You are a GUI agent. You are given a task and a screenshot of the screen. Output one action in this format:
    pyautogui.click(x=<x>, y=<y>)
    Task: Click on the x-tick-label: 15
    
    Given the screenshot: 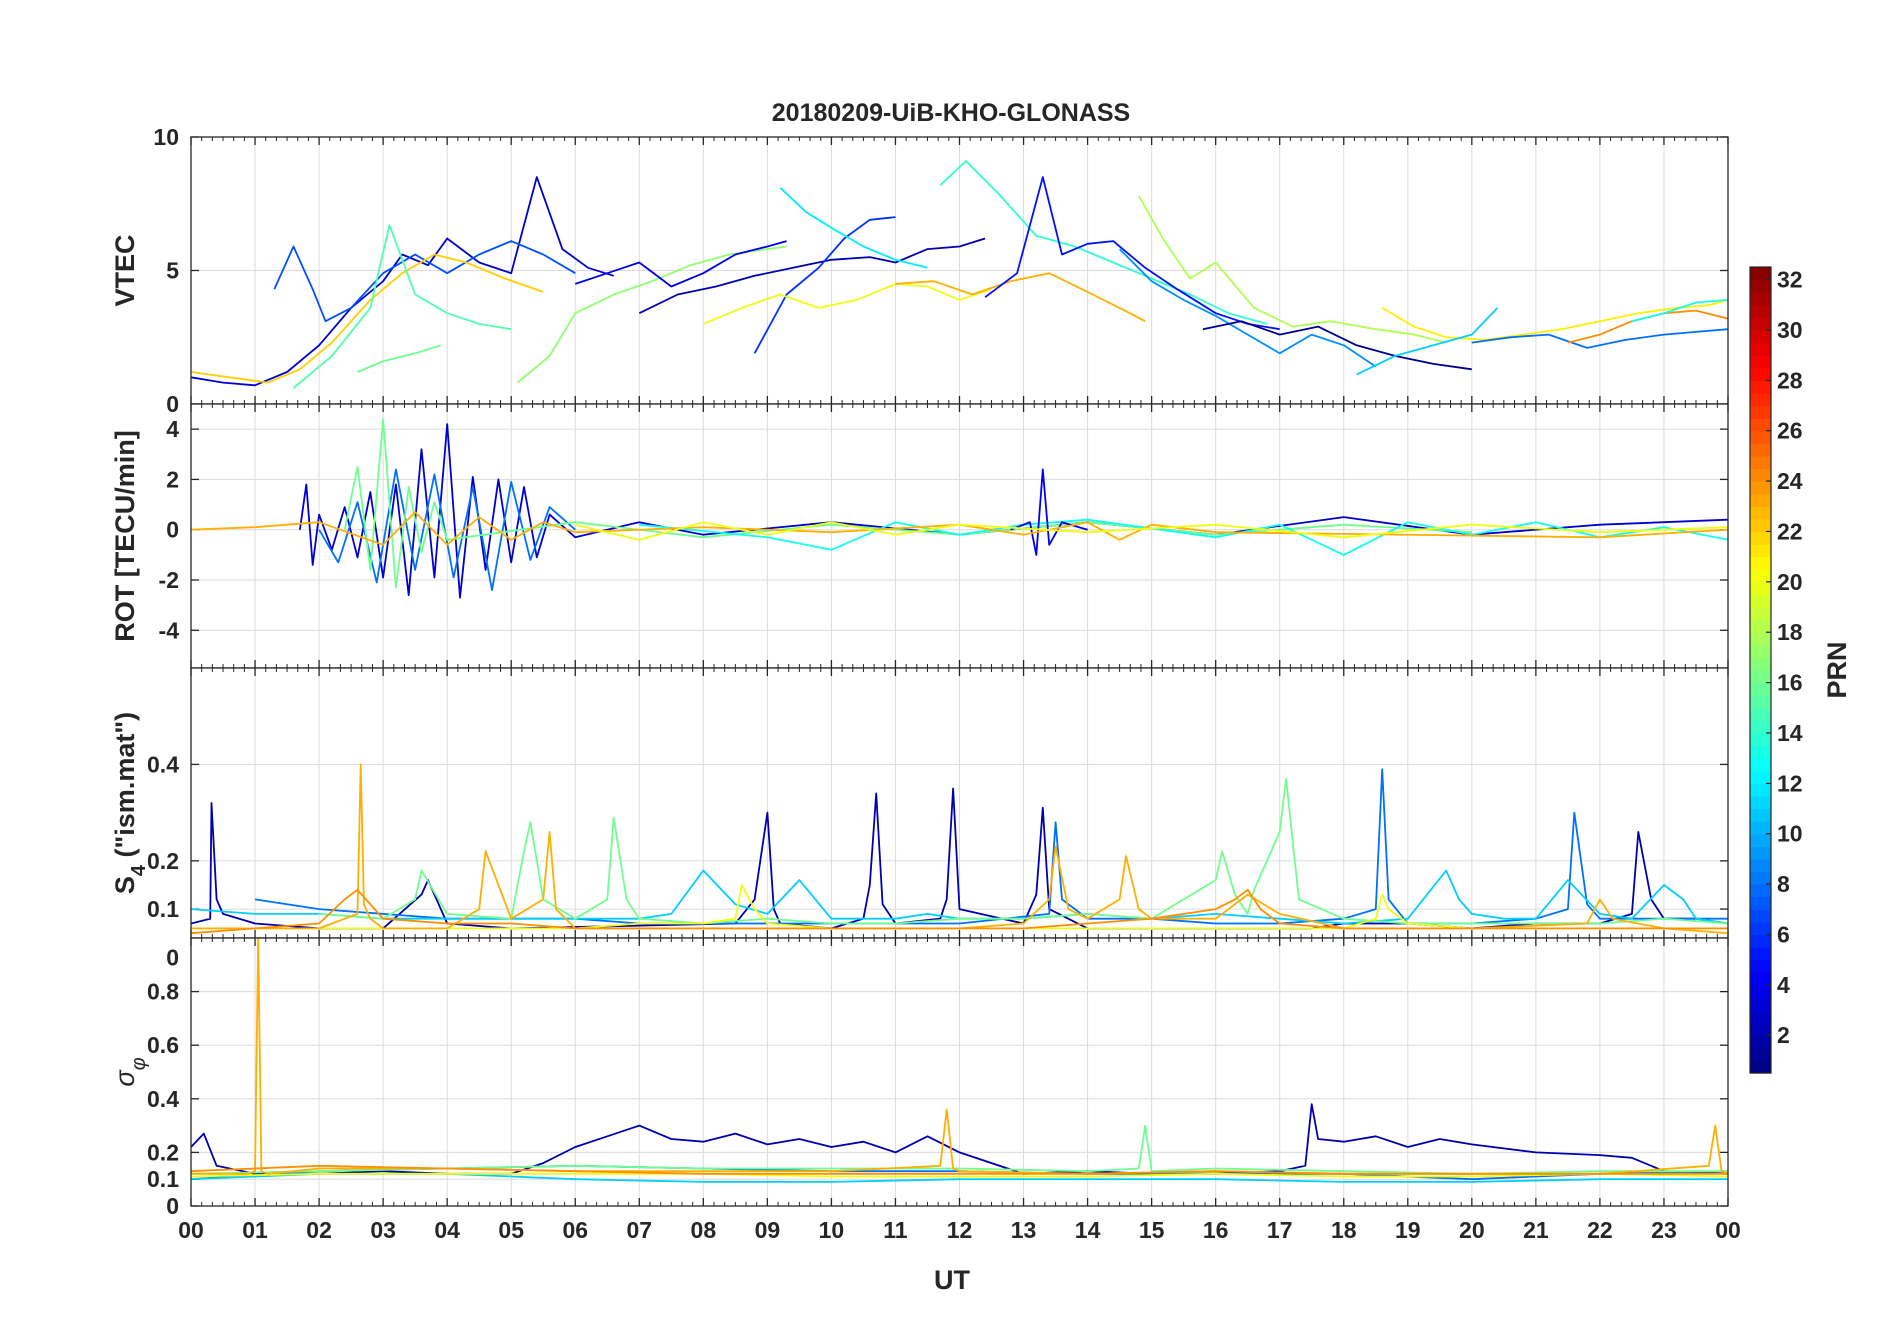 What is the action you would take?
    pyautogui.click(x=1152, y=1230)
    